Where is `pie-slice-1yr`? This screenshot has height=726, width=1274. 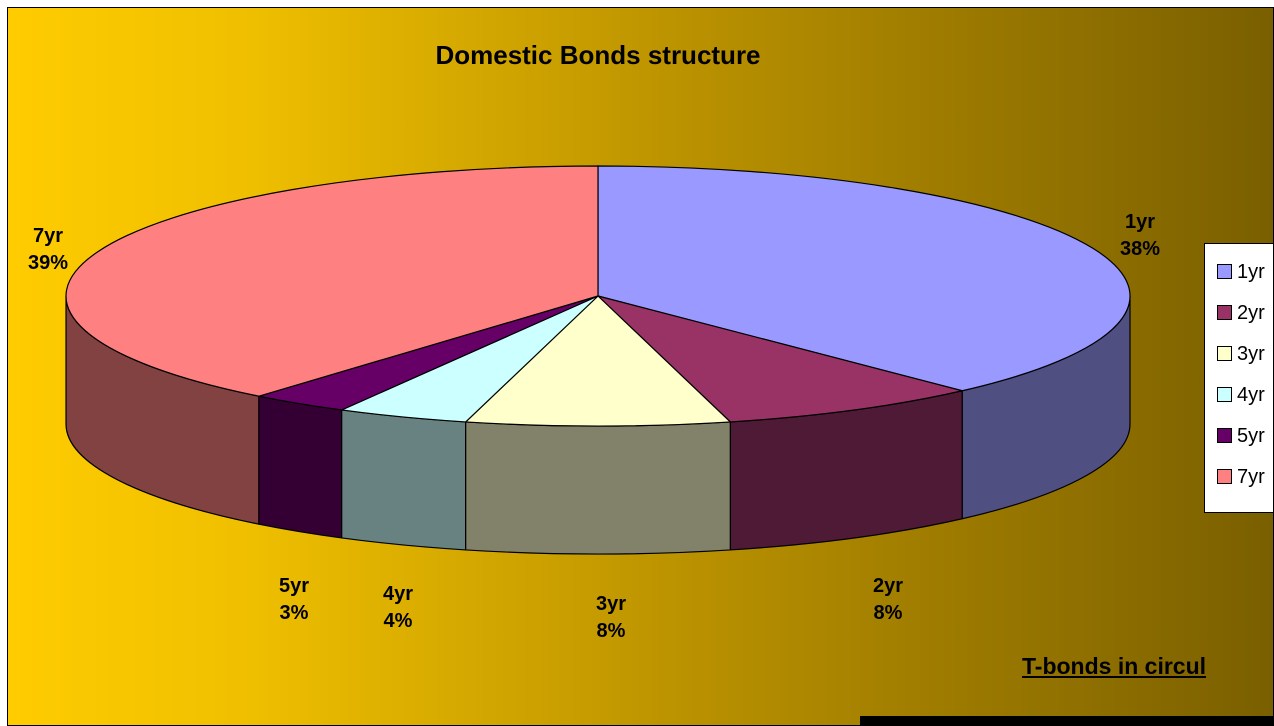
pie-slice-1yr is located at coordinates (864, 278).